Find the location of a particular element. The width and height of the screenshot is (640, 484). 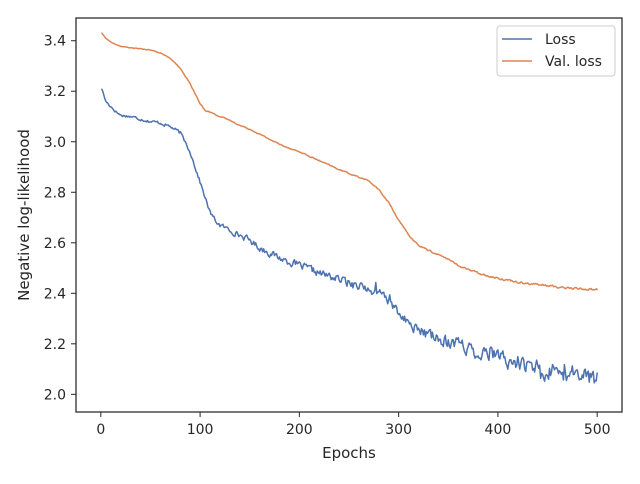

x-tick-label: 400 is located at coordinates (498, 430).